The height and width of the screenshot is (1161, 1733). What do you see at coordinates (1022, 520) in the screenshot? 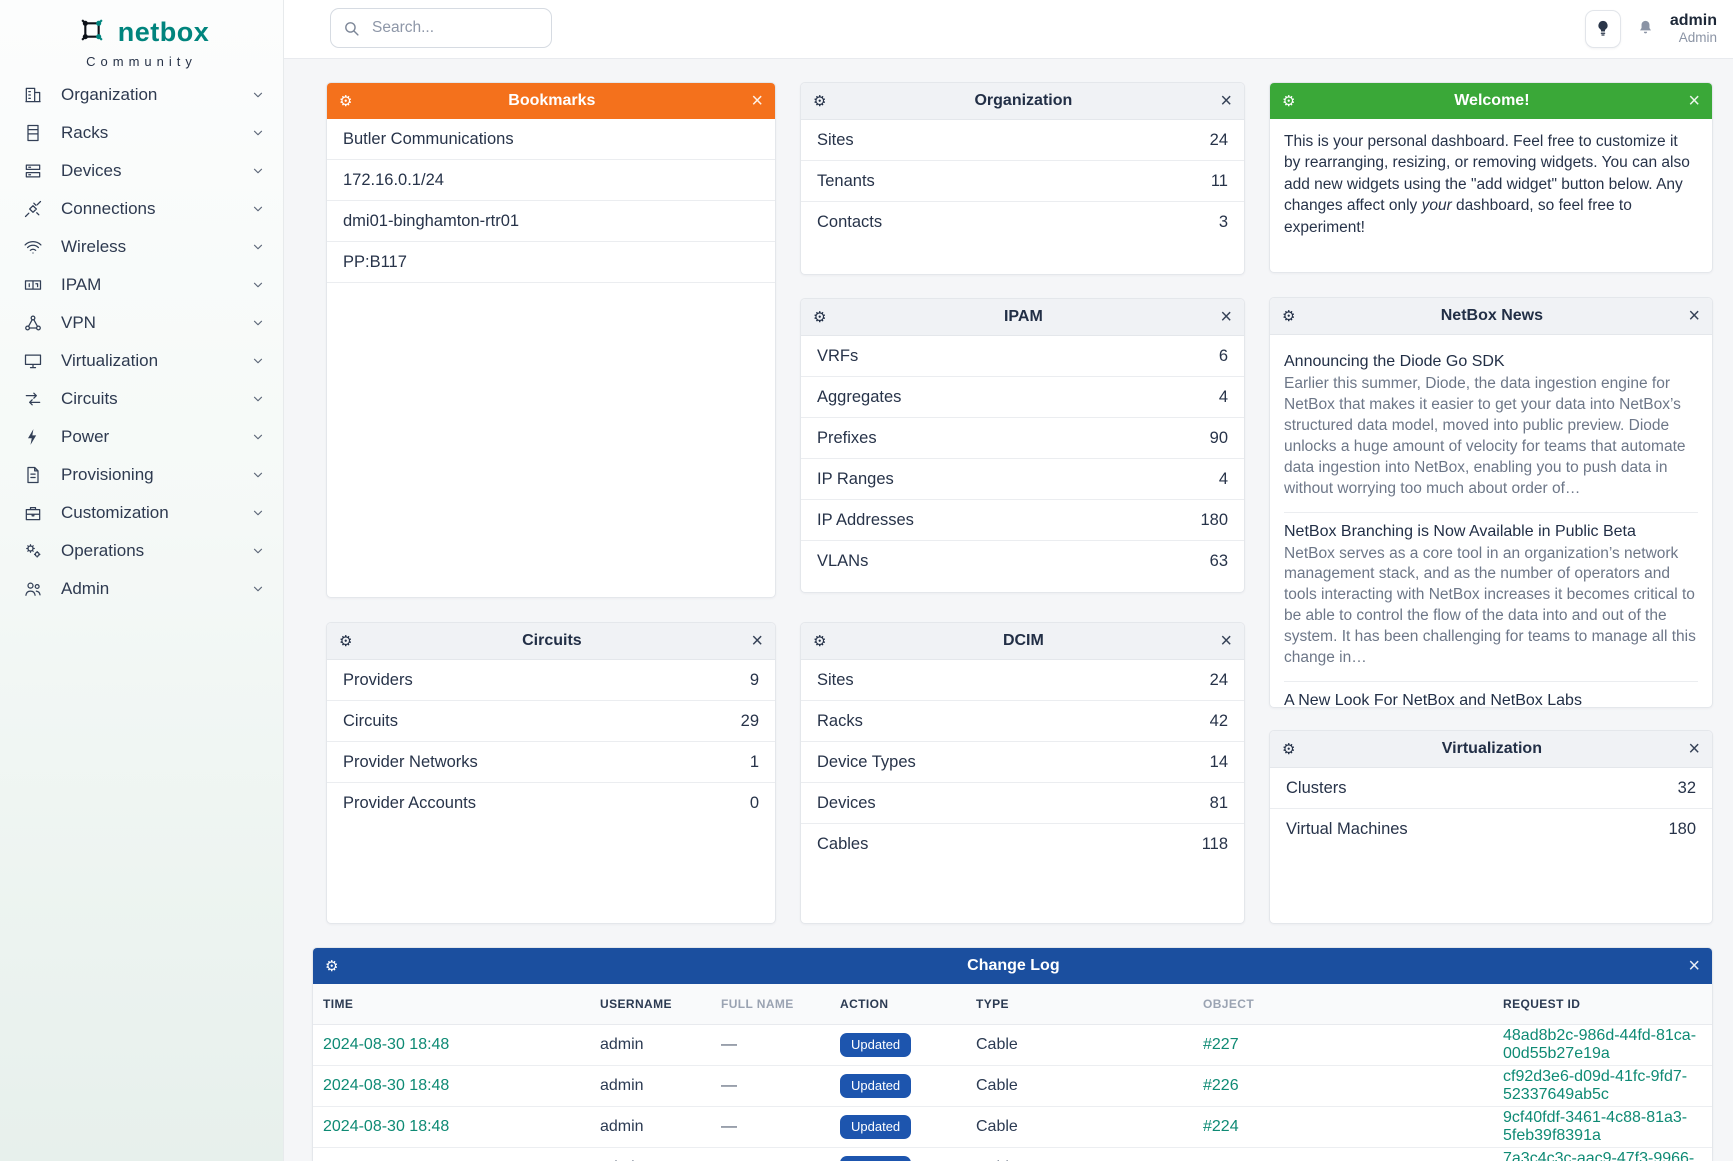
I see `stat-row: IP Addresses 180` at bounding box center [1022, 520].